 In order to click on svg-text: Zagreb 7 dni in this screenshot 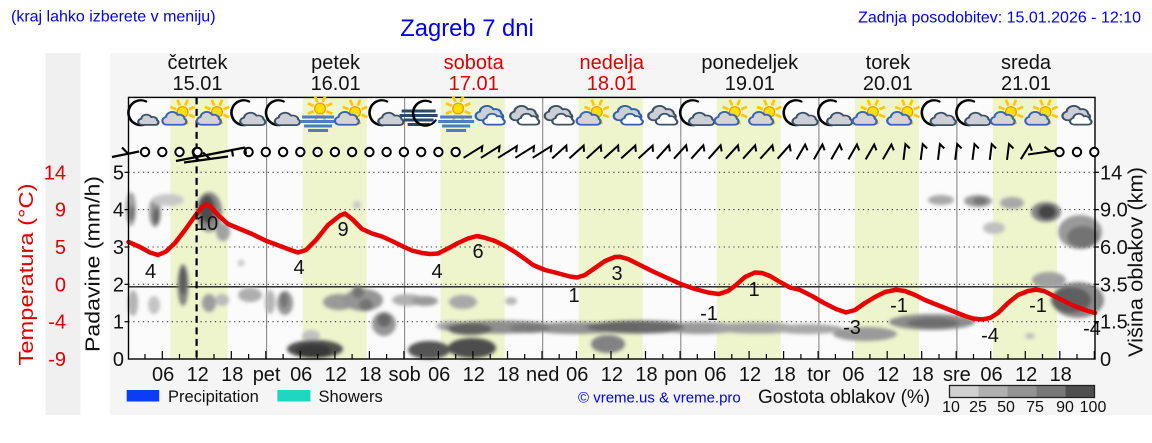, I will do `click(467, 28)`.